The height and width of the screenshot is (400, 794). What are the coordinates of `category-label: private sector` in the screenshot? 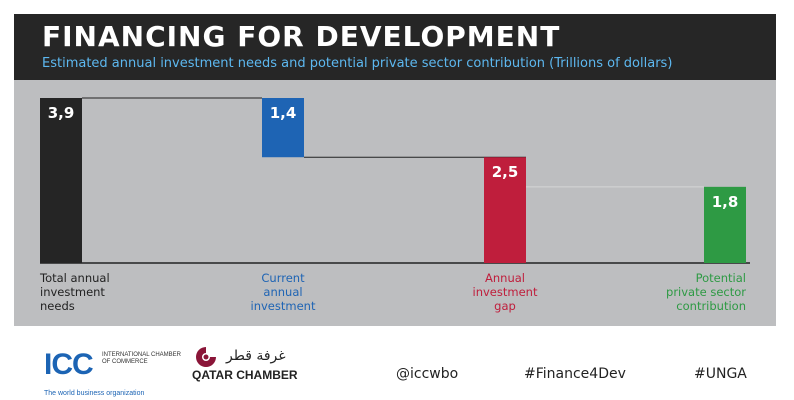 It's located at (706, 292).